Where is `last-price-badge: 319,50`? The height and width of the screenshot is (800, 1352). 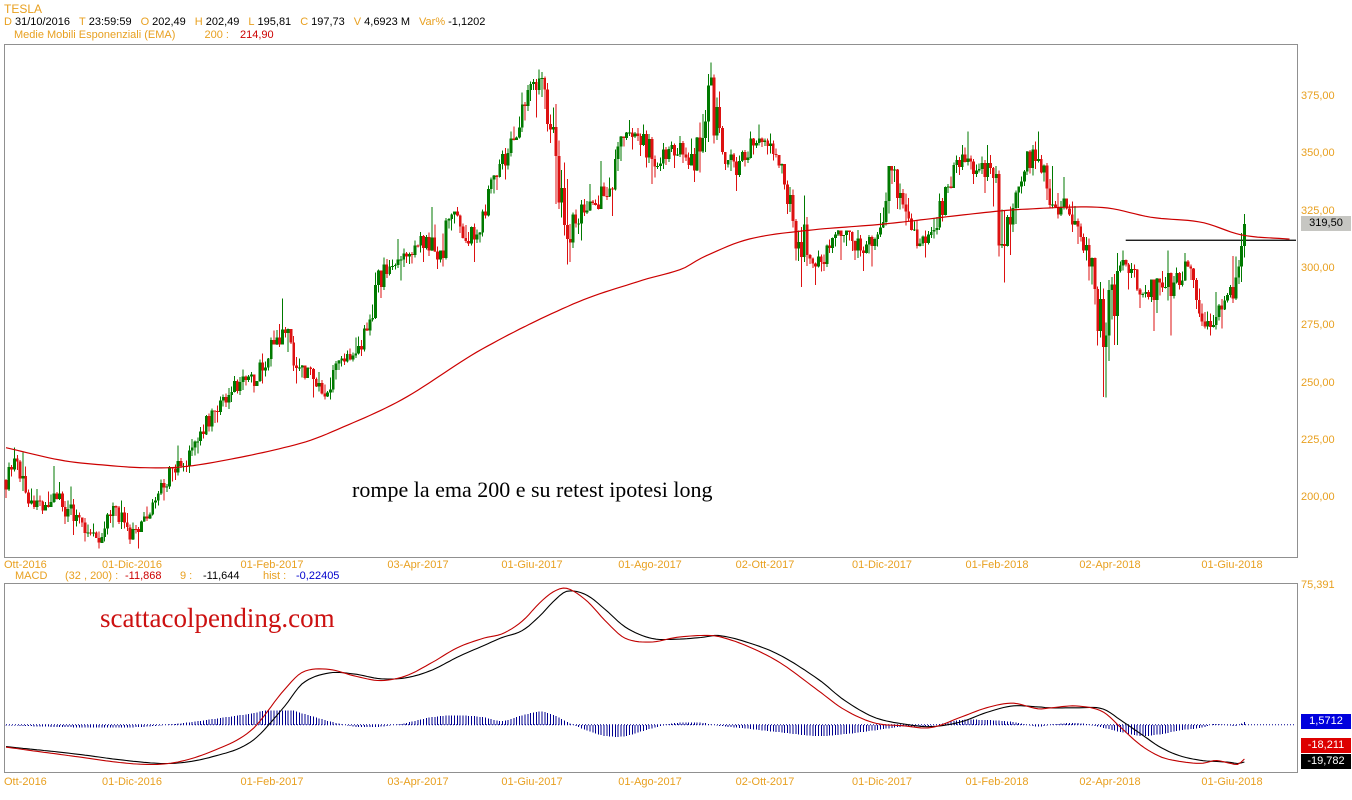 last-price-badge: 319,50 is located at coordinates (1326, 224).